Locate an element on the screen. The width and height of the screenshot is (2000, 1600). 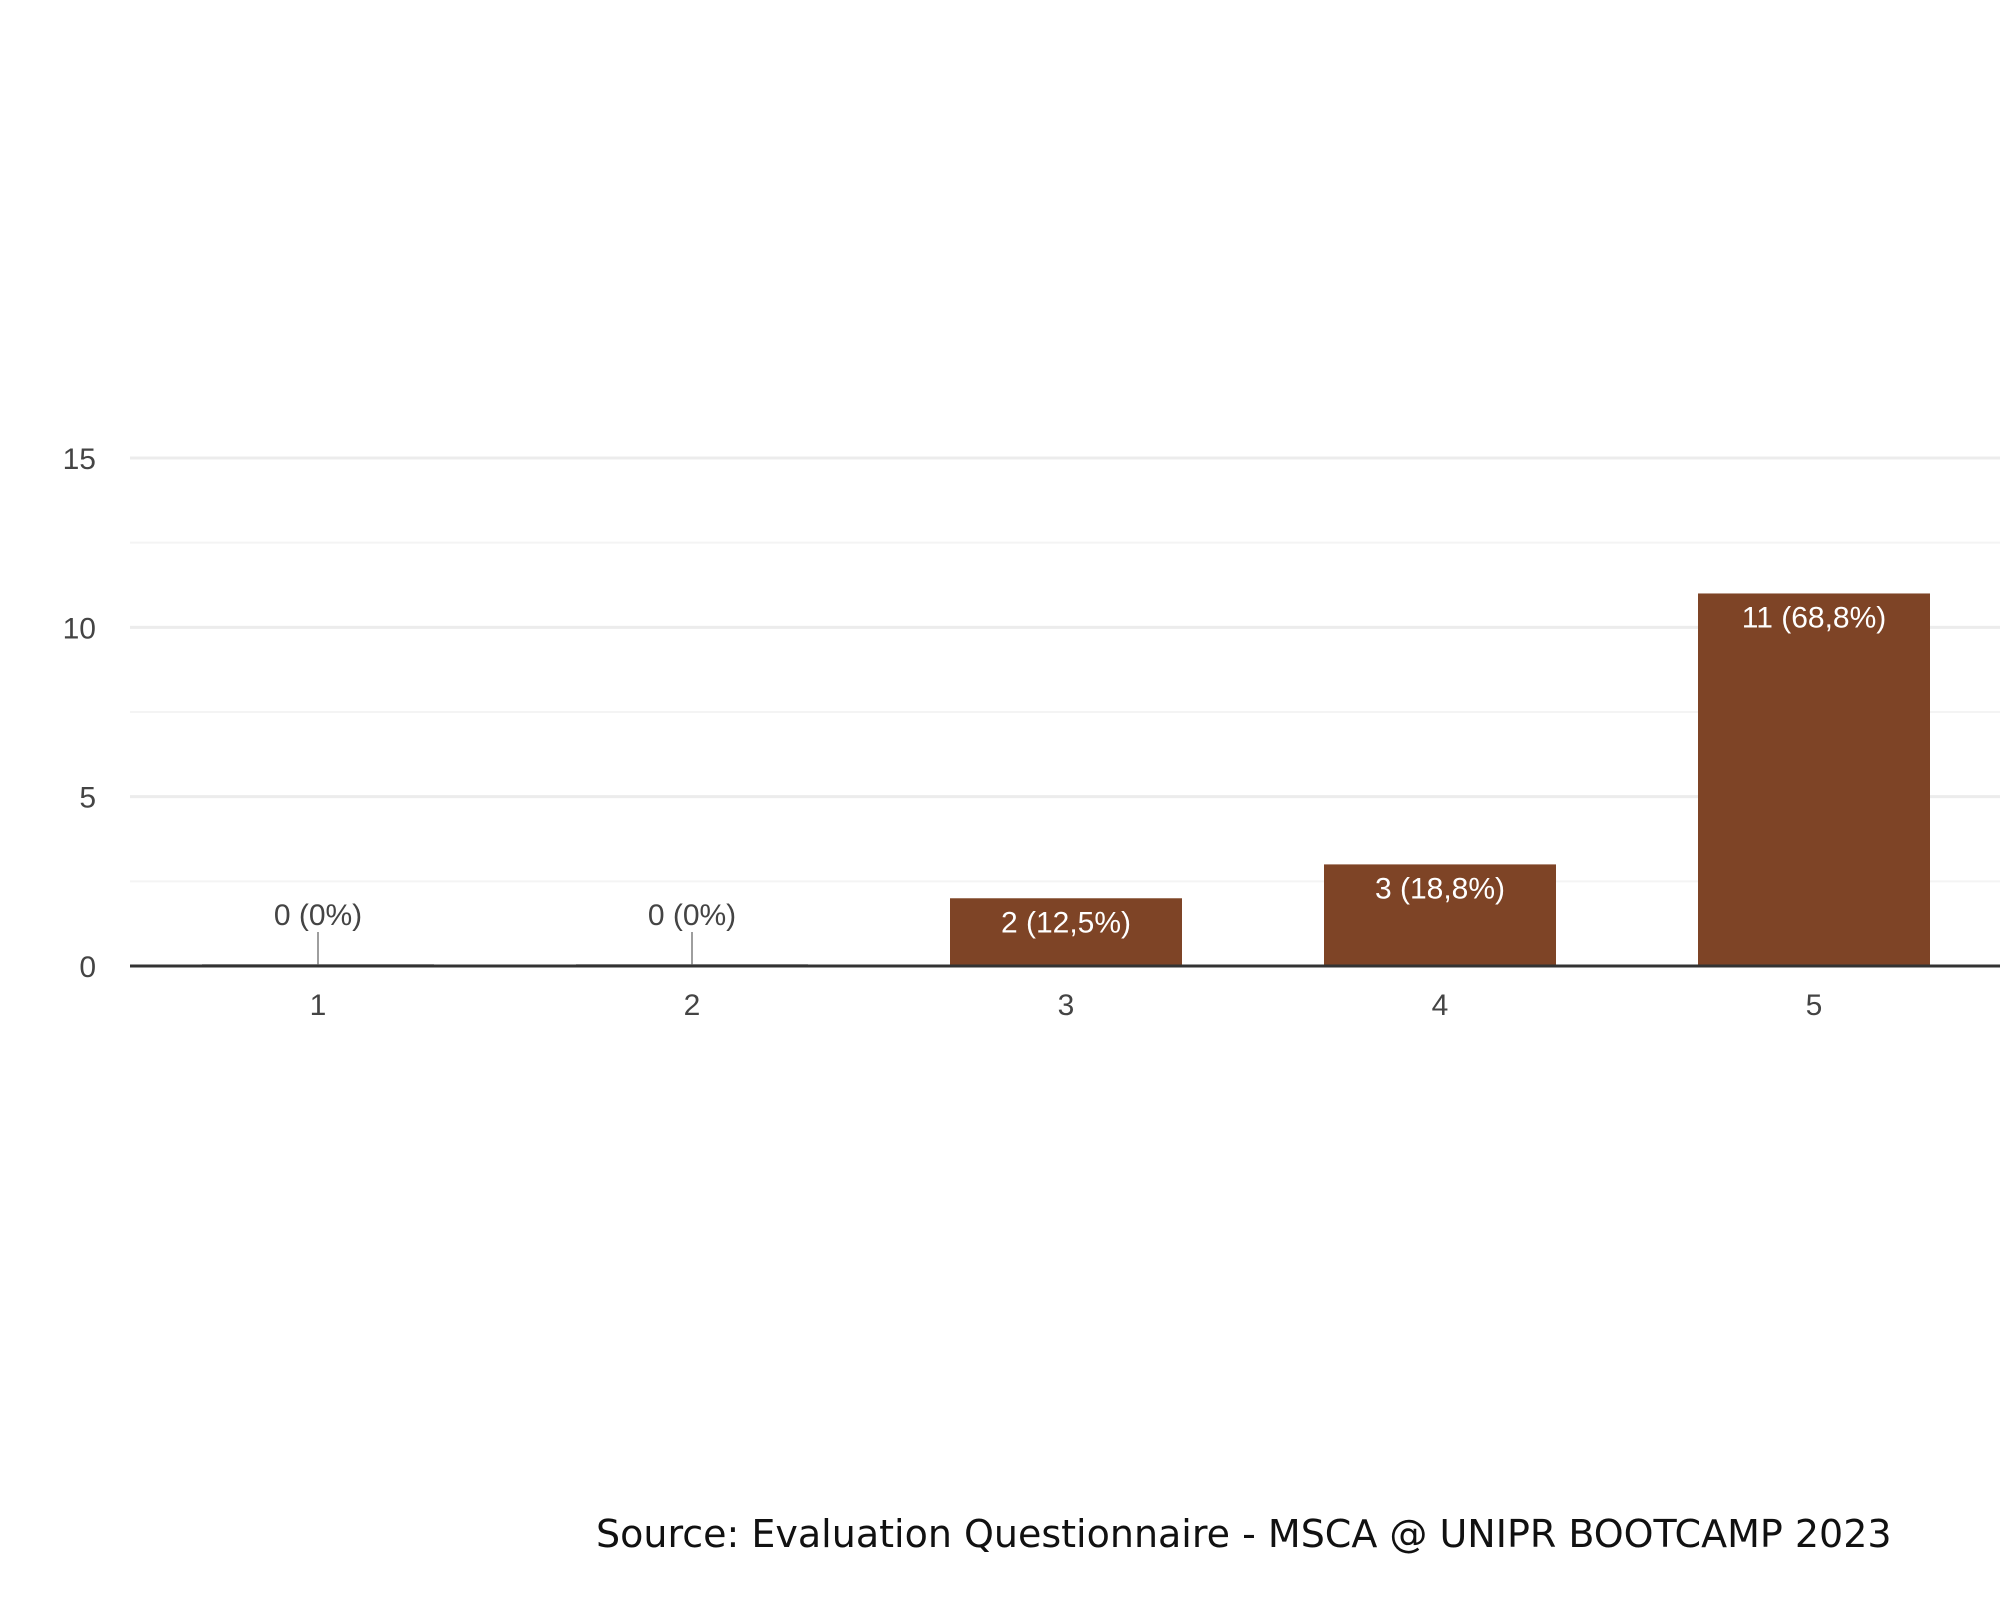
data-label: 3 (18,8%) is located at coordinates (1440, 888).